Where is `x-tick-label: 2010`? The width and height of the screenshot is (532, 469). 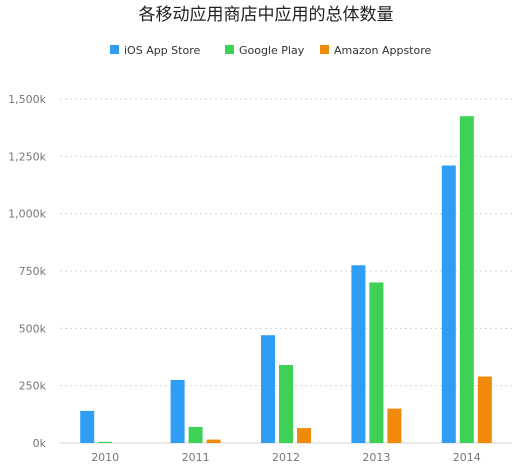 x-tick-label: 2010 is located at coordinates (105, 457).